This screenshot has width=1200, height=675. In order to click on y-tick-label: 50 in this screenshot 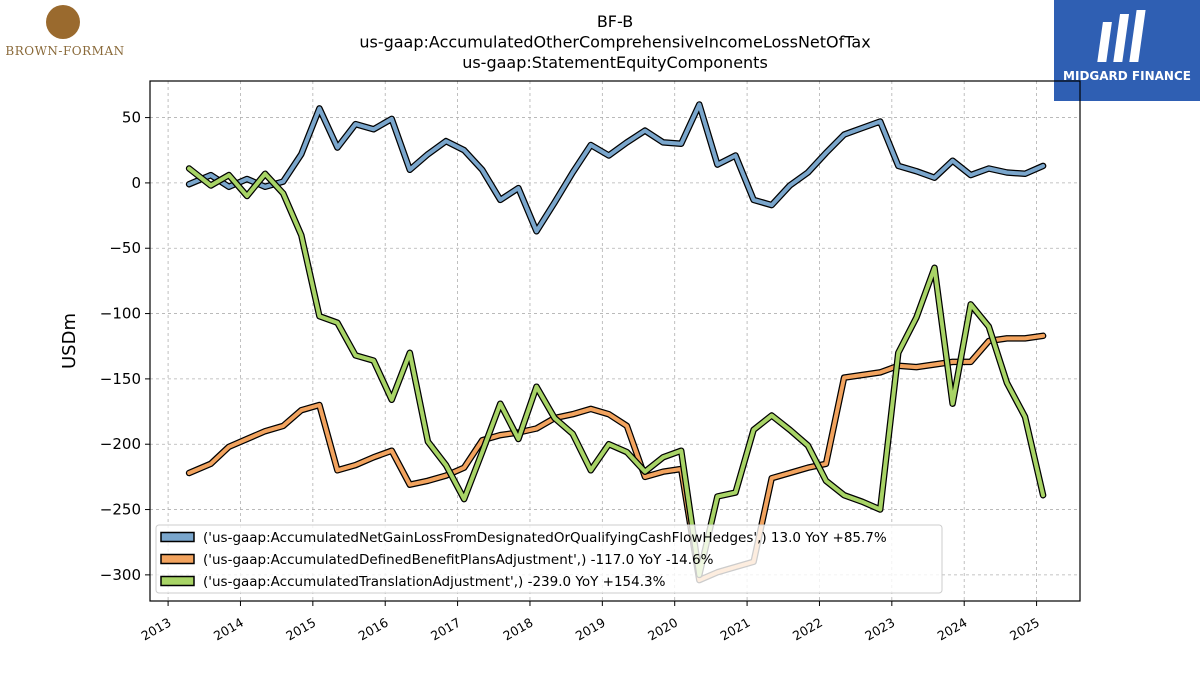, I will do `click(131, 118)`.